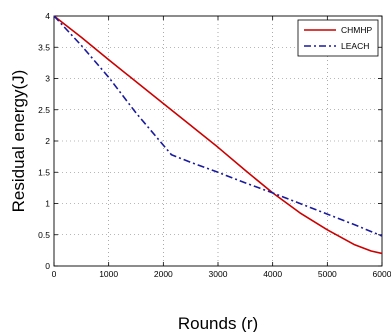  What do you see at coordinates (47, 141) in the screenshot?
I see `y-tick-label: 2` at bounding box center [47, 141].